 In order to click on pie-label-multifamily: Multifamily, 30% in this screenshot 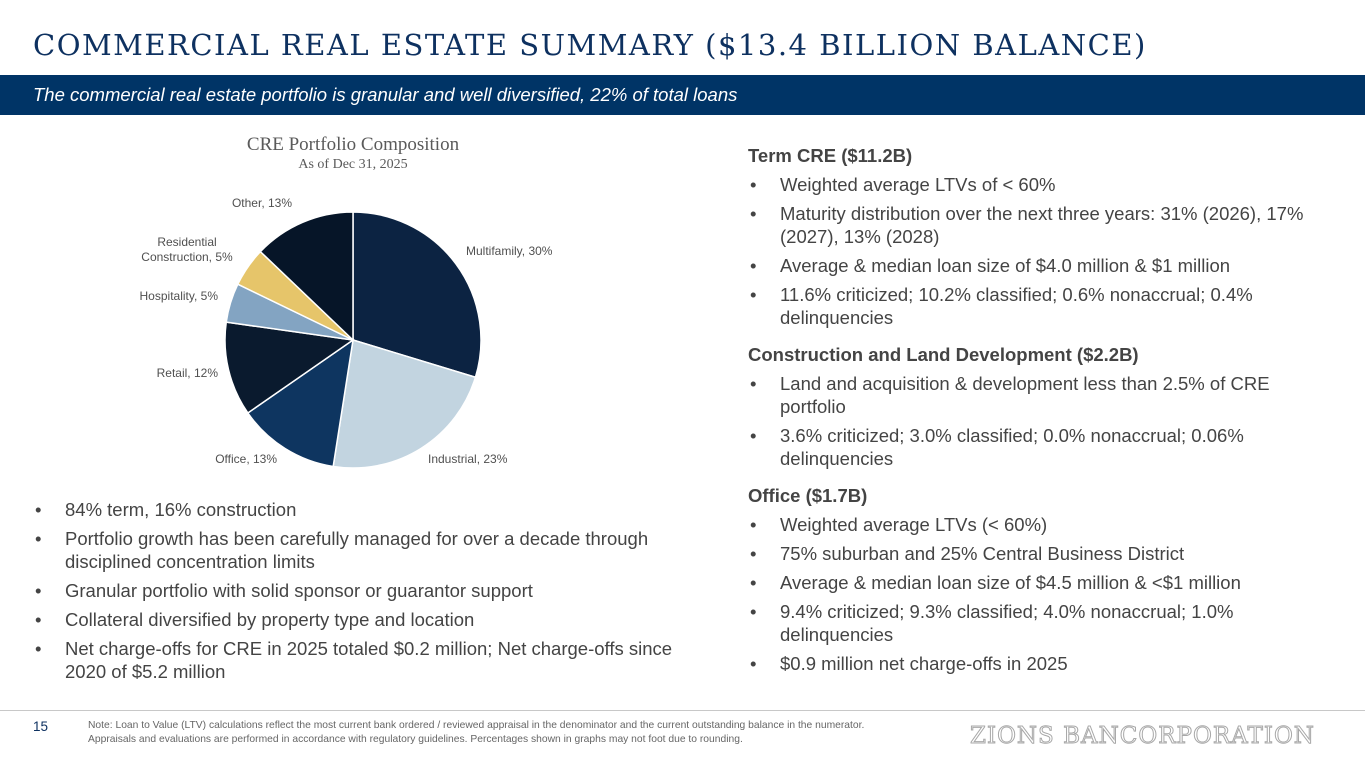, I will do `click(509, 251)`.